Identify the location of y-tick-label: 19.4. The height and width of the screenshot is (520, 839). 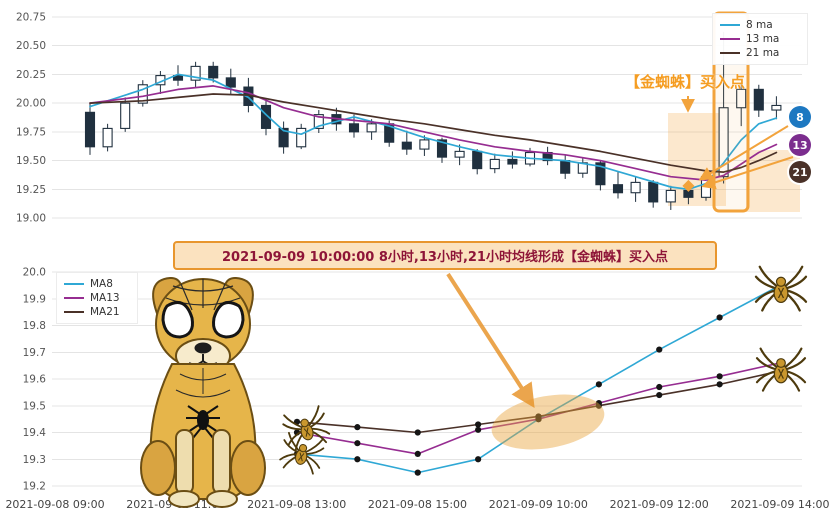
(35, 433).